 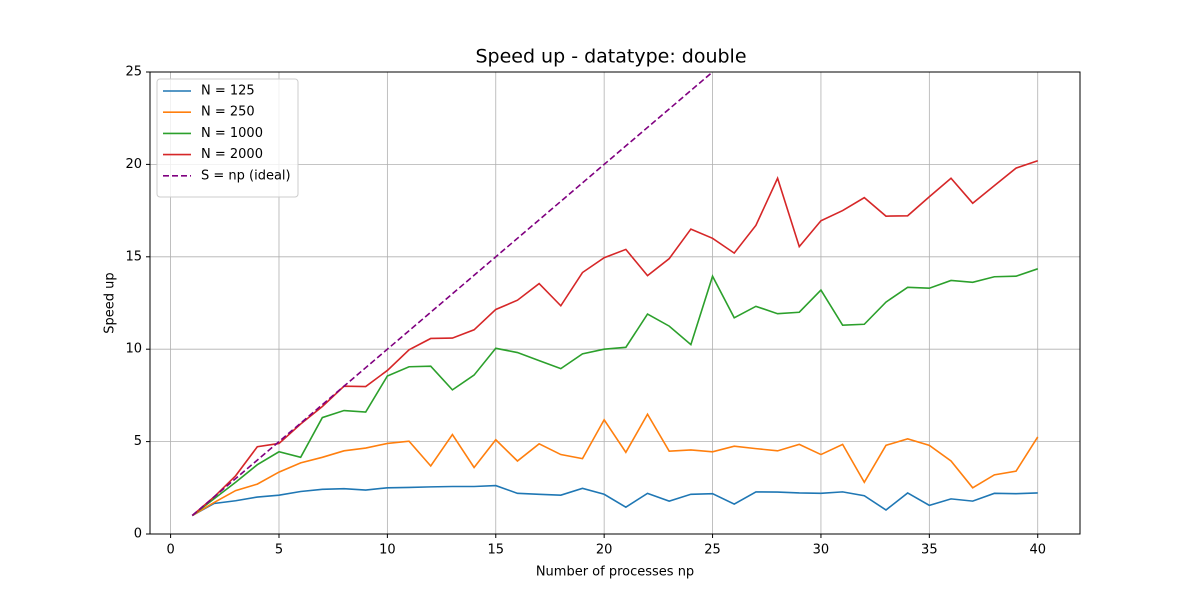 What do you see at coordinates (610, 57) in the screenshot?
I see `chart-title: Speed up - datatype: double` at bounding box center [610, 57].